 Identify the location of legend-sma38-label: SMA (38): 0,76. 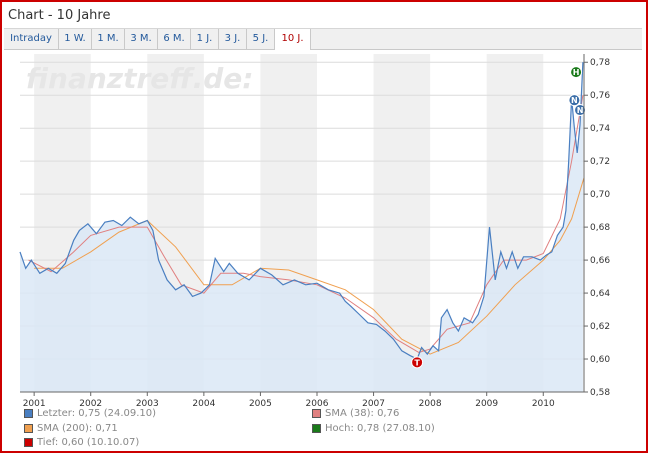
(362, 413).